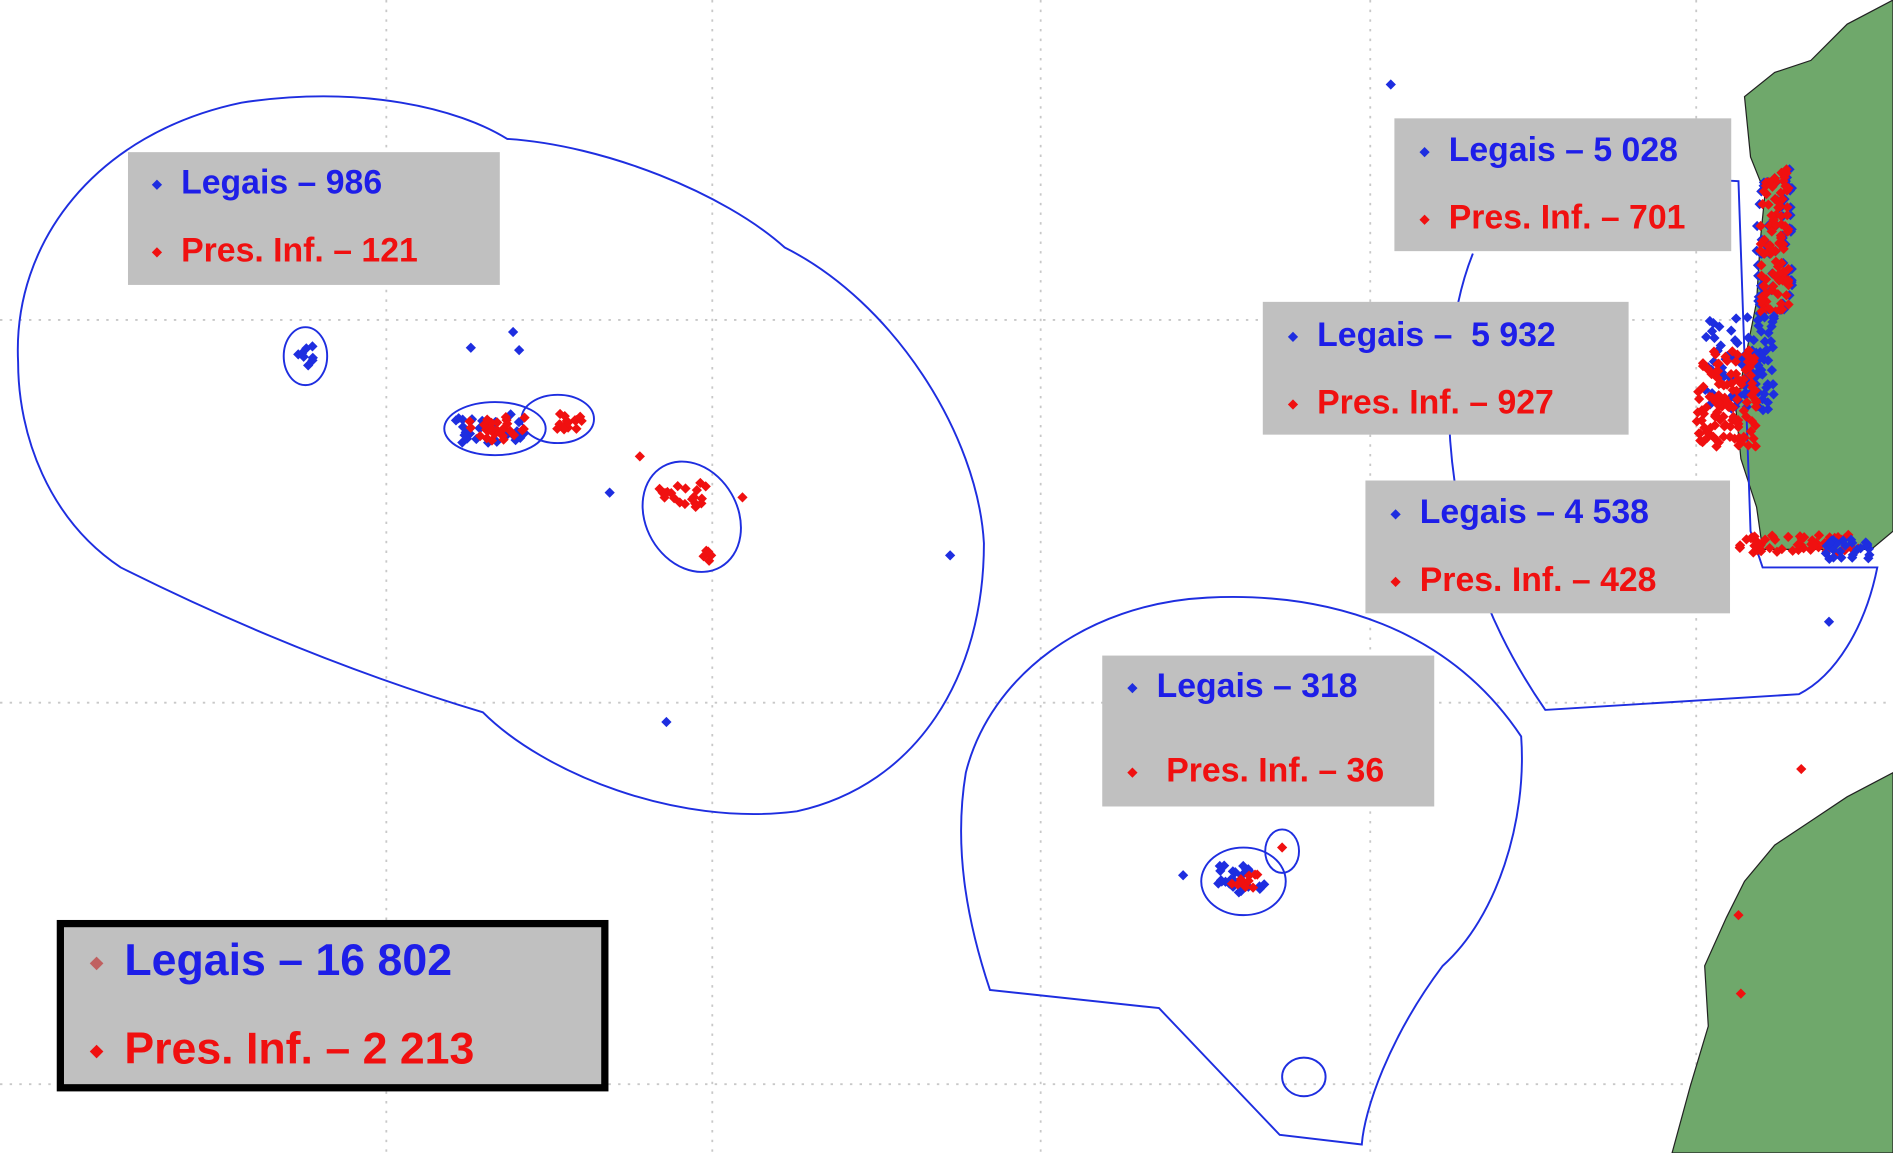 The image size is (1893, 1153). Describe the element at coordinates (1534, 512) in the screenshot. I see `legal-count: Legais – 4 538` at that location.